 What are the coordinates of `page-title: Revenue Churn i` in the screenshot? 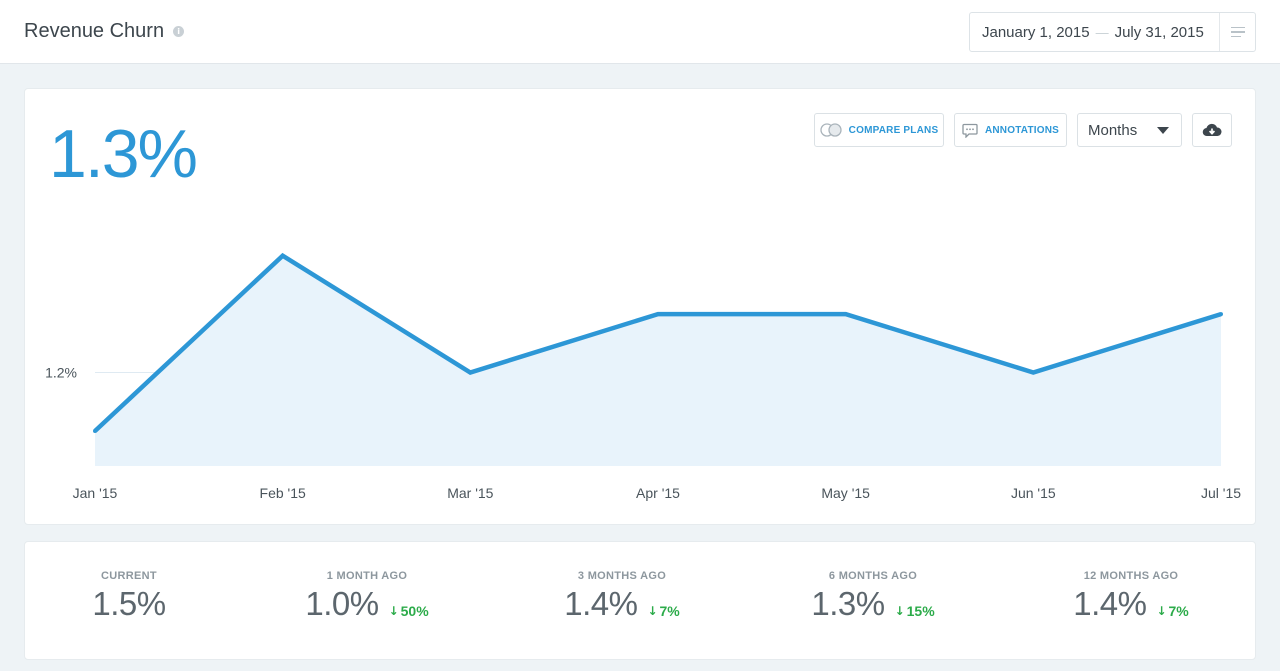 It's located at (104, 31).